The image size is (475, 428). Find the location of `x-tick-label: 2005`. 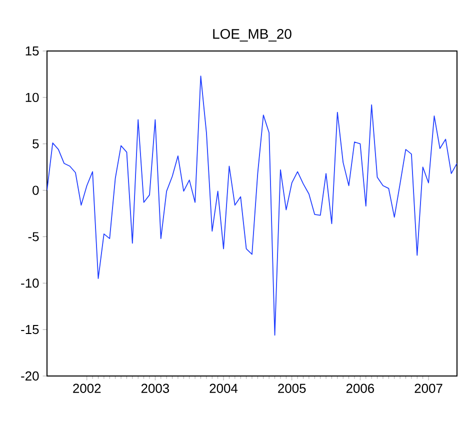

x-tick-label: 2005 is located at coordinates (292, 388).